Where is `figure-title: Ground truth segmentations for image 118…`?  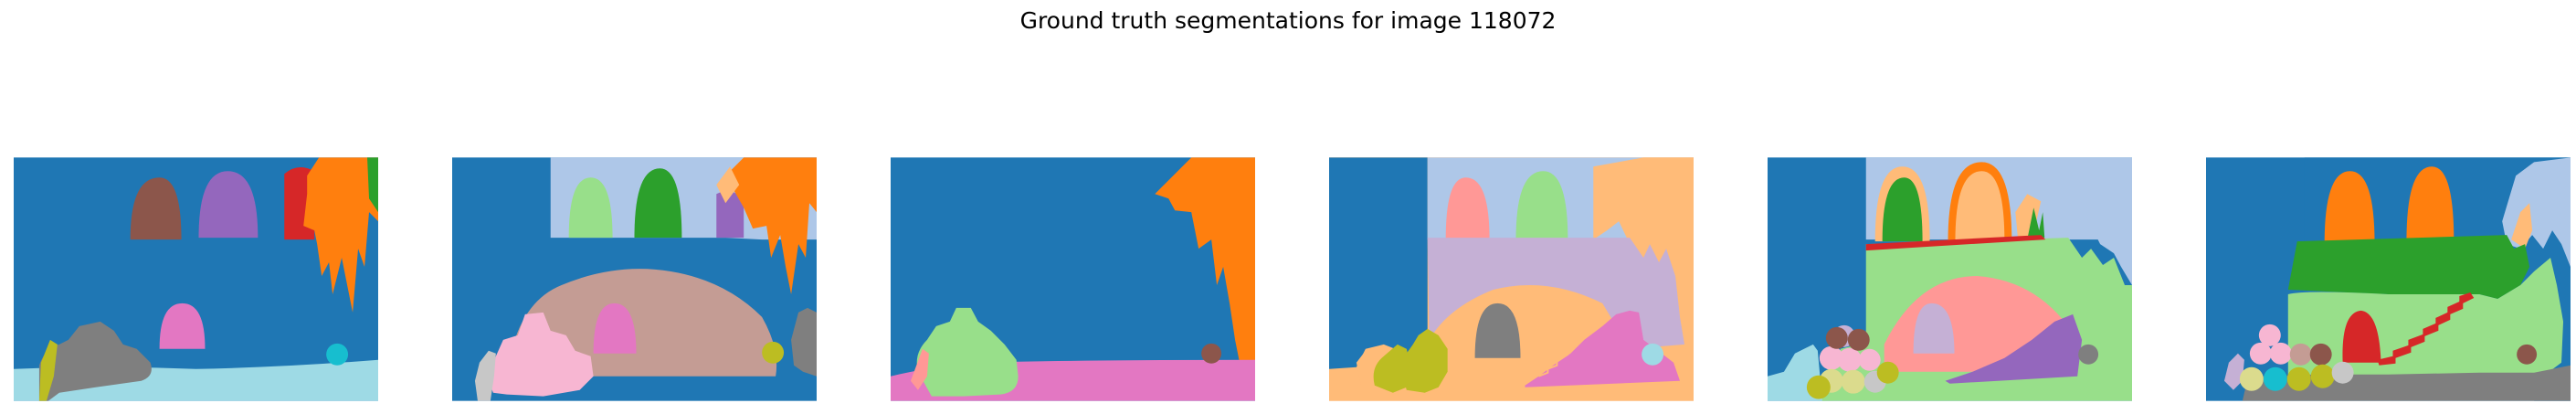 figure-title: Ground truth segmentations for image 118… is located at coordinates (1288, 20).